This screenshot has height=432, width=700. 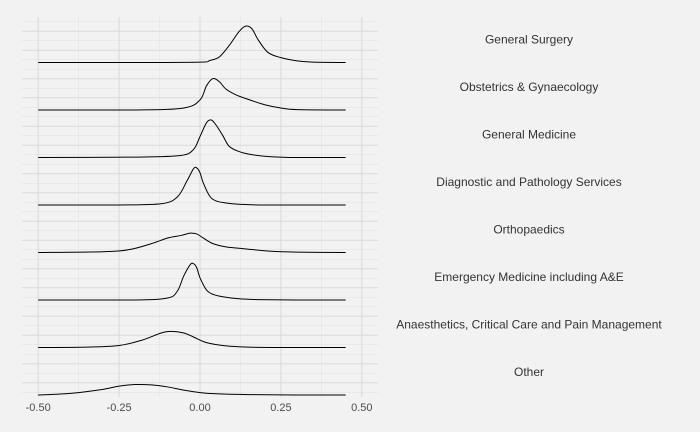 I want to click on facet-panel: Obstetrics & Gynaecology, so click(x=310, y=88).